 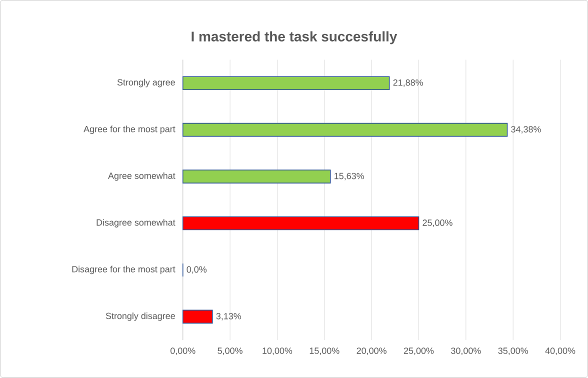 What do you see at coordinates (136, 223) in the screenshot?
I see `y-tick-label: Disagree somewhat` at bounding box center [136, 223].